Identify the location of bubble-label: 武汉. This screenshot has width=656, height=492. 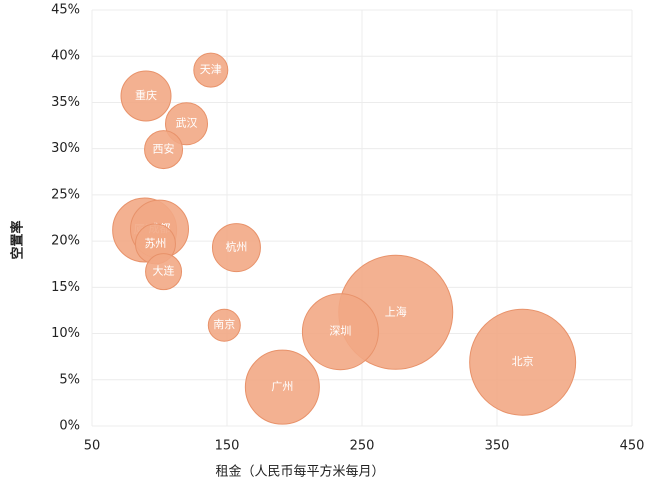
(187, 123).